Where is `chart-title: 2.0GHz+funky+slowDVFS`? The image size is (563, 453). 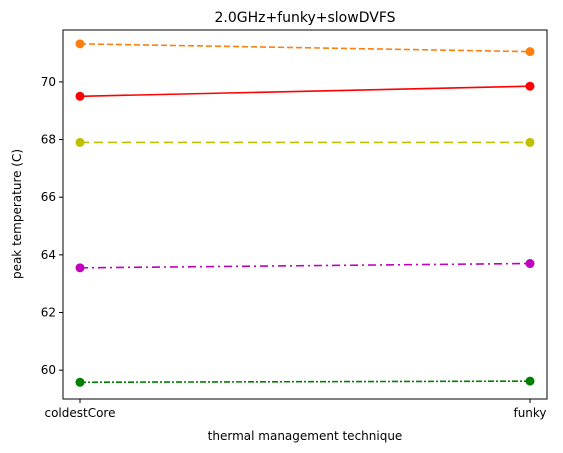
chart-title: 2.0GHz+funky+slowDVFS is located at coordinates (304, 18).